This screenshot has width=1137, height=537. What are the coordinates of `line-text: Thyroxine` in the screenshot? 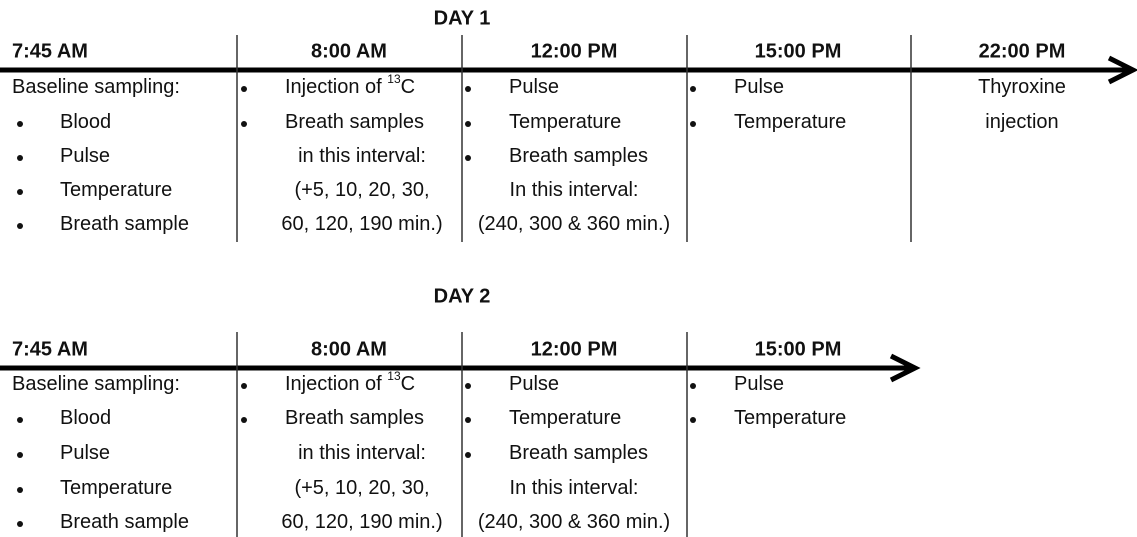 It's located at (1022, 87).